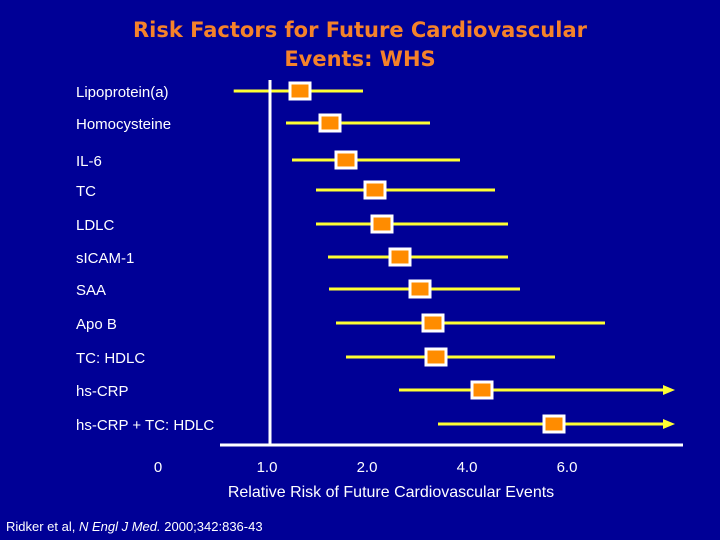 The width and height of the screenshot is (720, 540). Describe the element at coordinates (315, 357) in the screenshot. I see `forest-row: TC: HDLC` at that location.